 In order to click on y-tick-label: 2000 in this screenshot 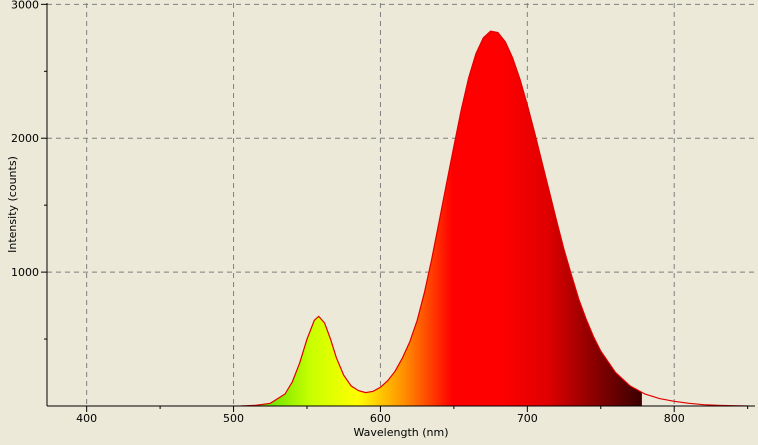, I will do `click(25, 138)`.